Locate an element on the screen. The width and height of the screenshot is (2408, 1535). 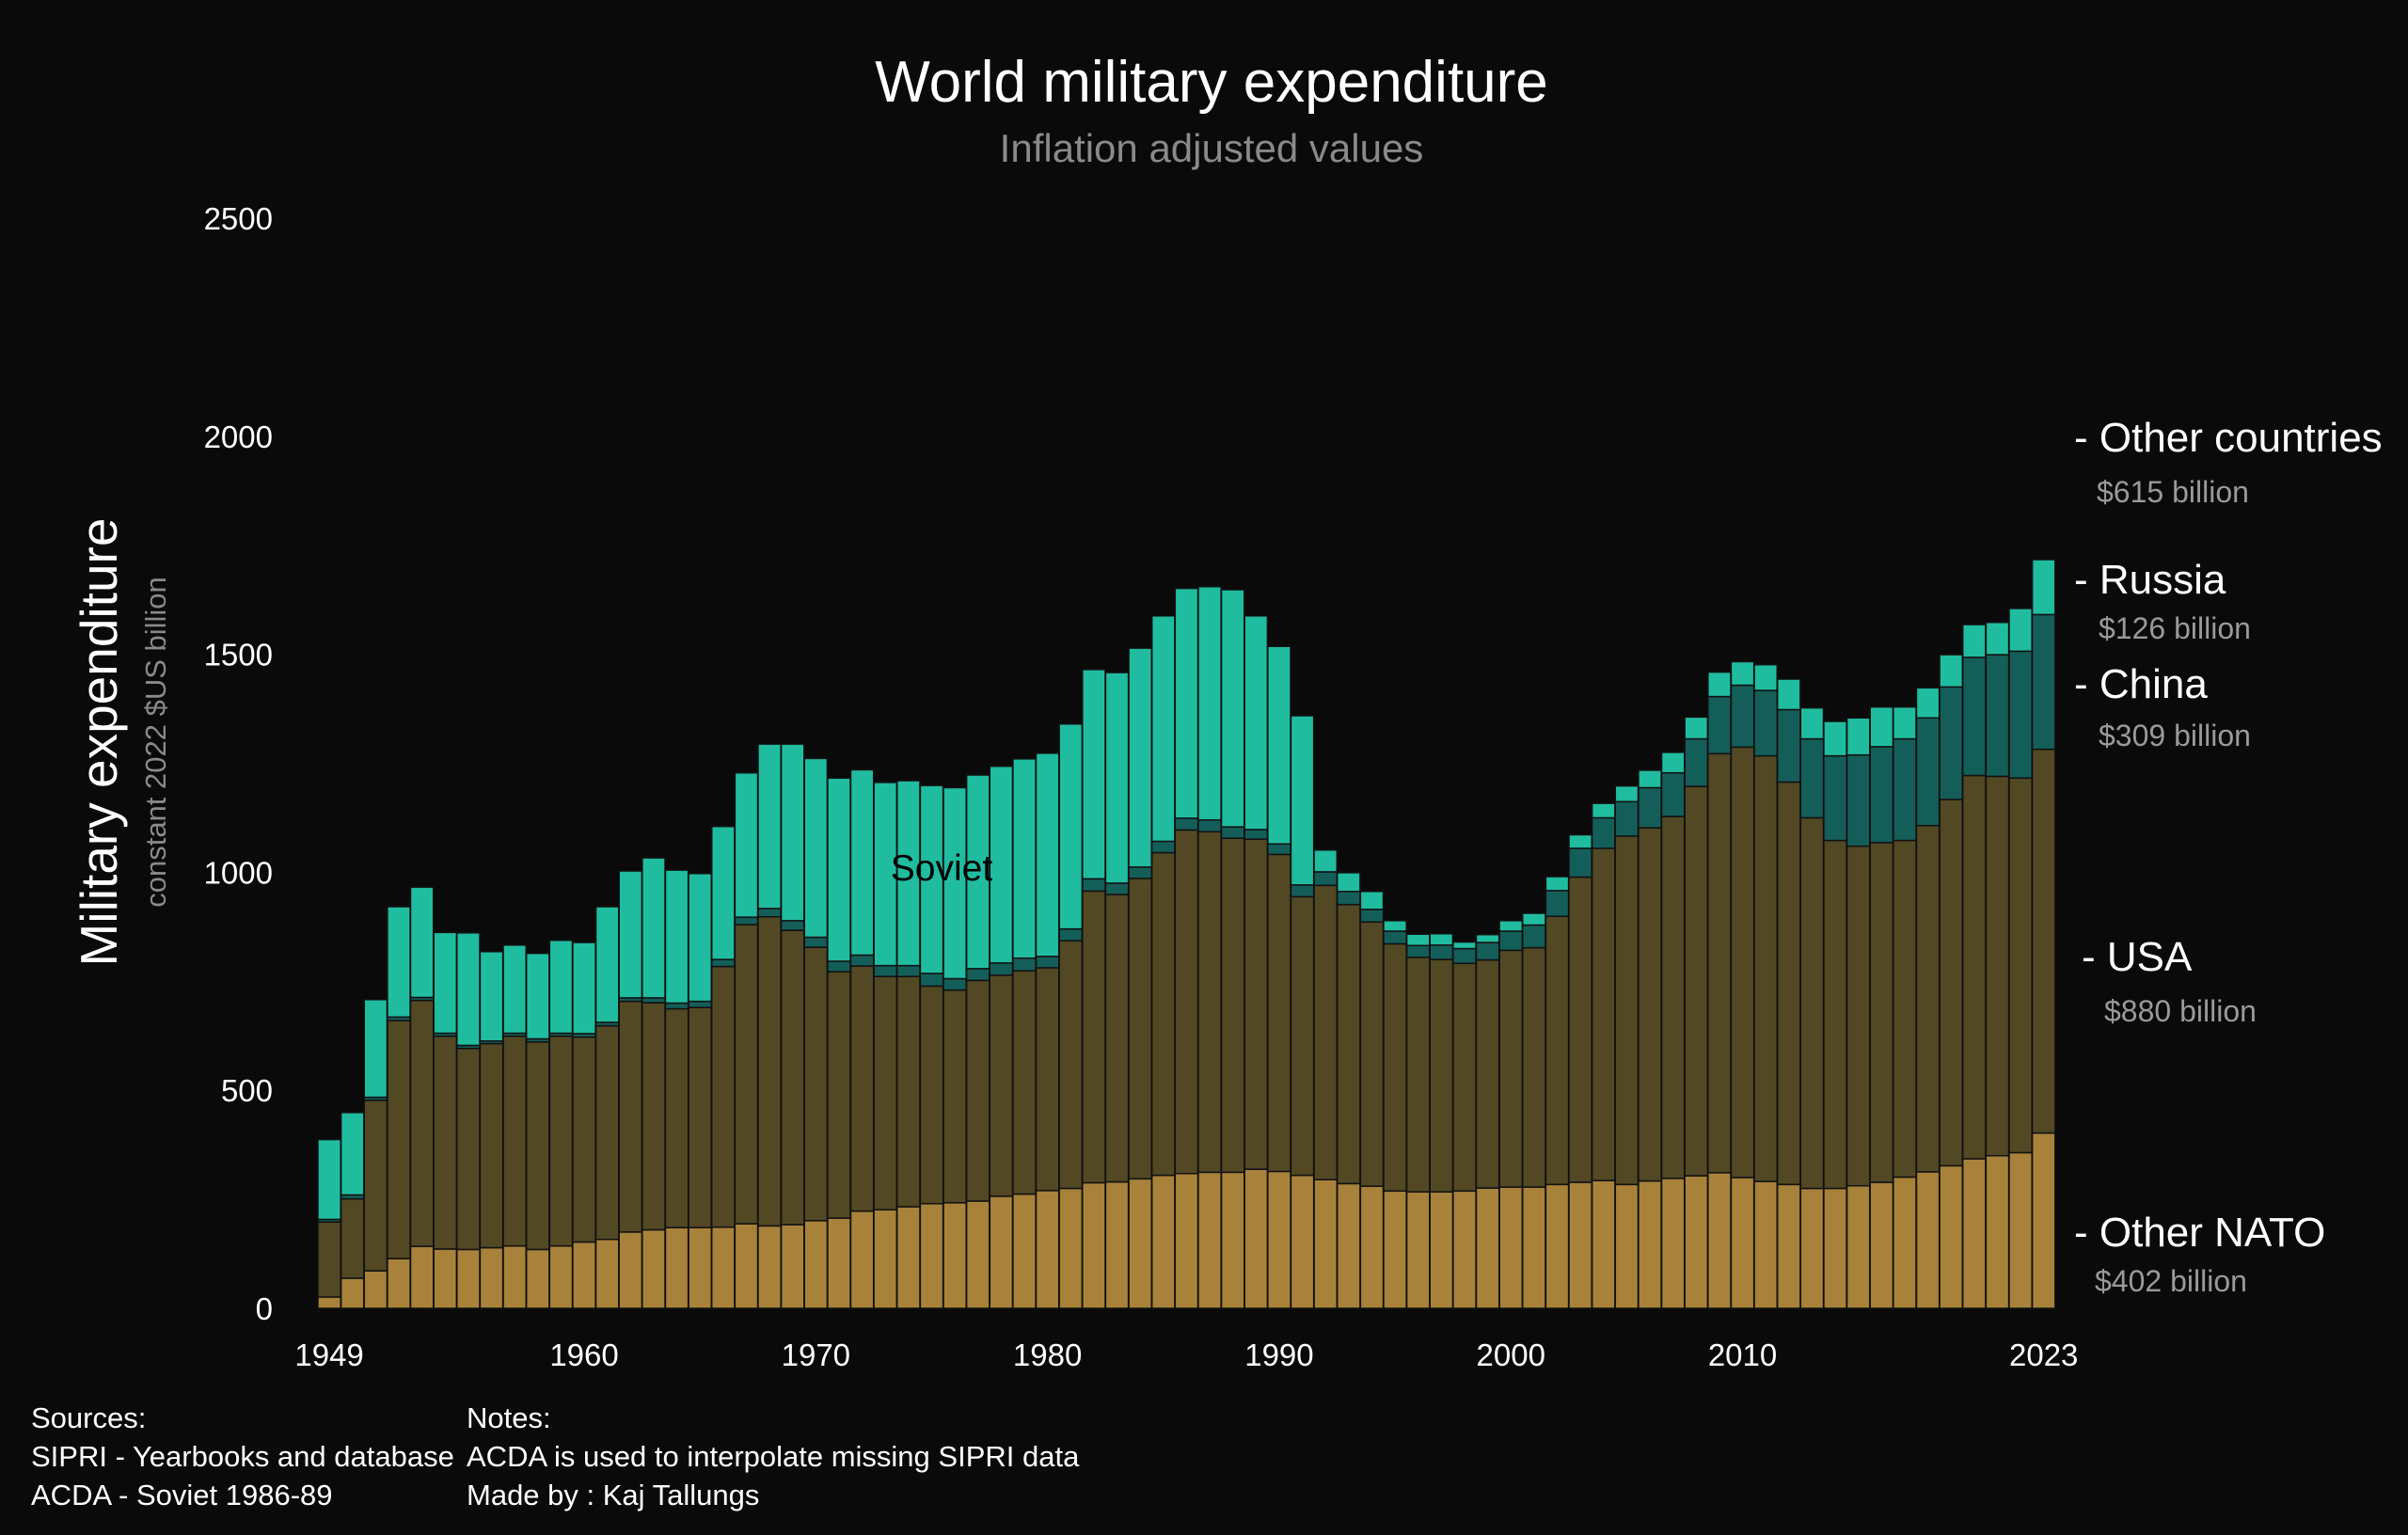
bar-usa-1977 is located at coordinates (978, 1090).